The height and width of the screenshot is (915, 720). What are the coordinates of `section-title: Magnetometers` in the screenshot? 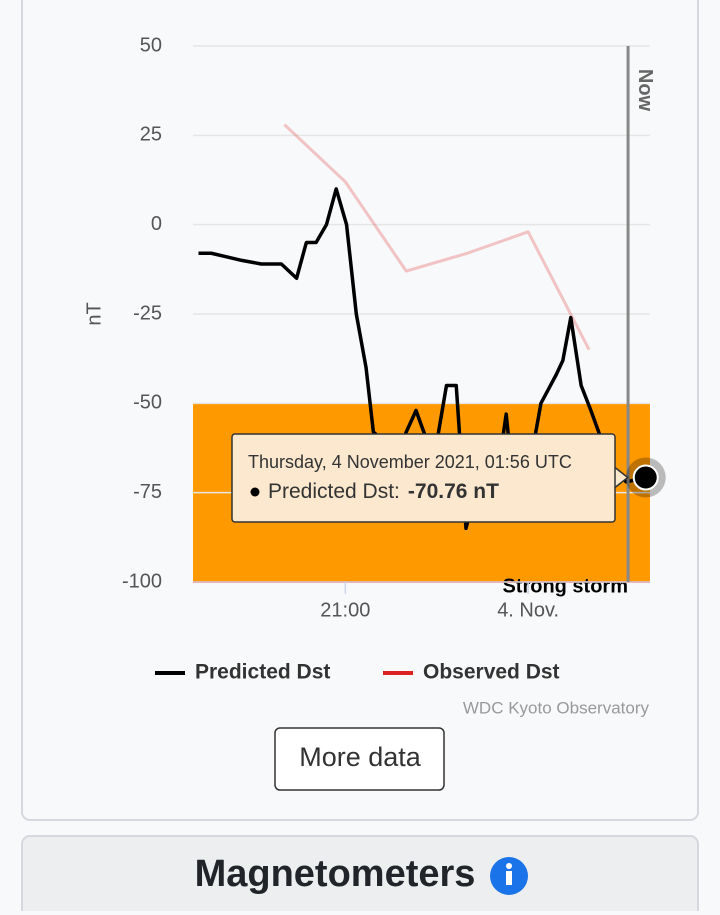 It's located at (335, 874).